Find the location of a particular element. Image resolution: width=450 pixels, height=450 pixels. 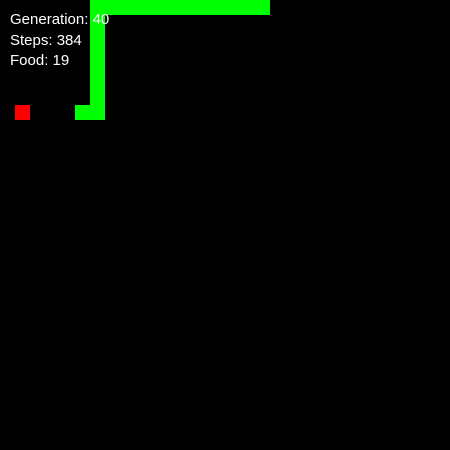

steps-label: Steps: is located at coordinates (31, 40).